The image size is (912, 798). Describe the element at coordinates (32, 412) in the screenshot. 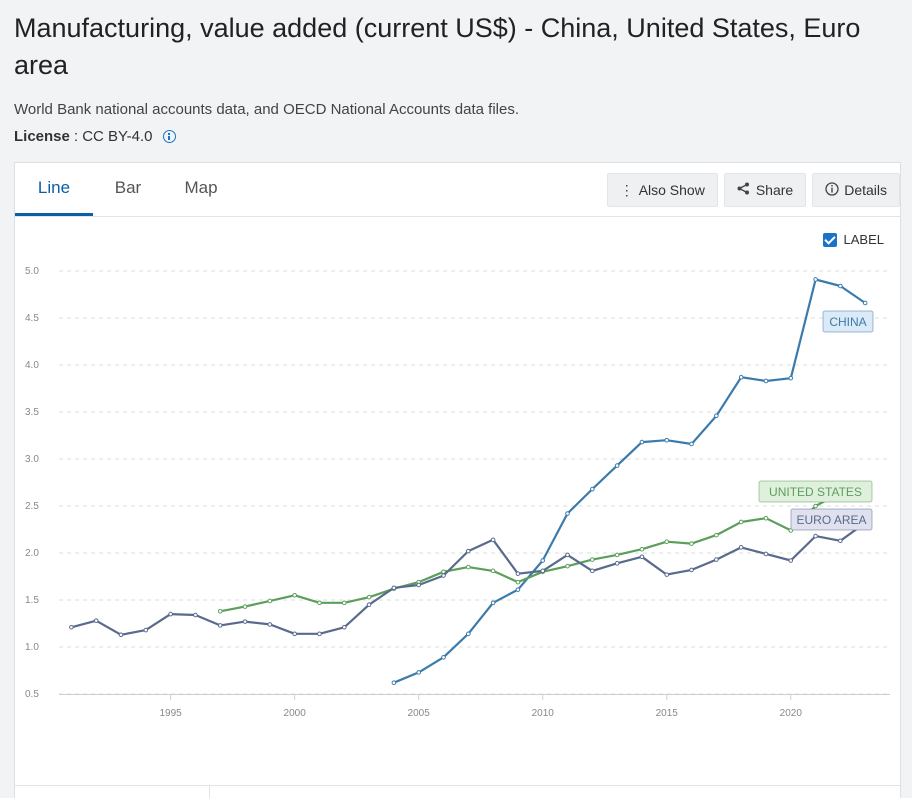

I see `y-tick-label: 3.5` at that location.